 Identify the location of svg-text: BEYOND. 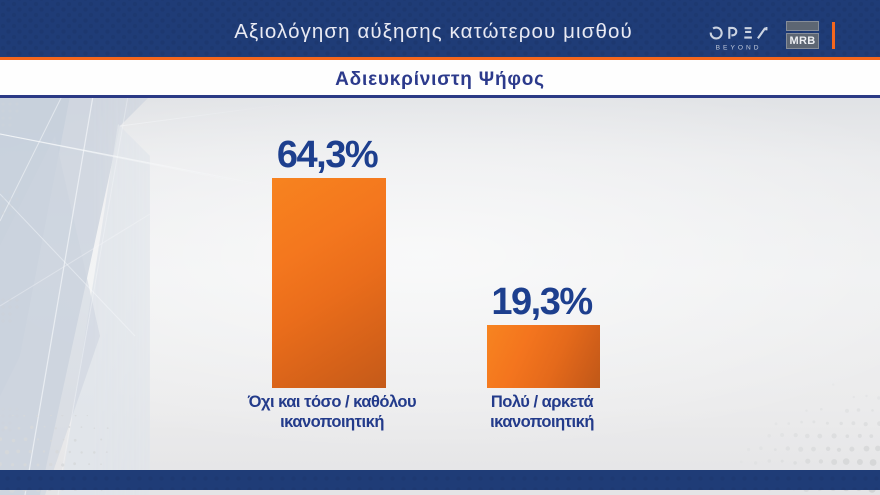
(739, 47).